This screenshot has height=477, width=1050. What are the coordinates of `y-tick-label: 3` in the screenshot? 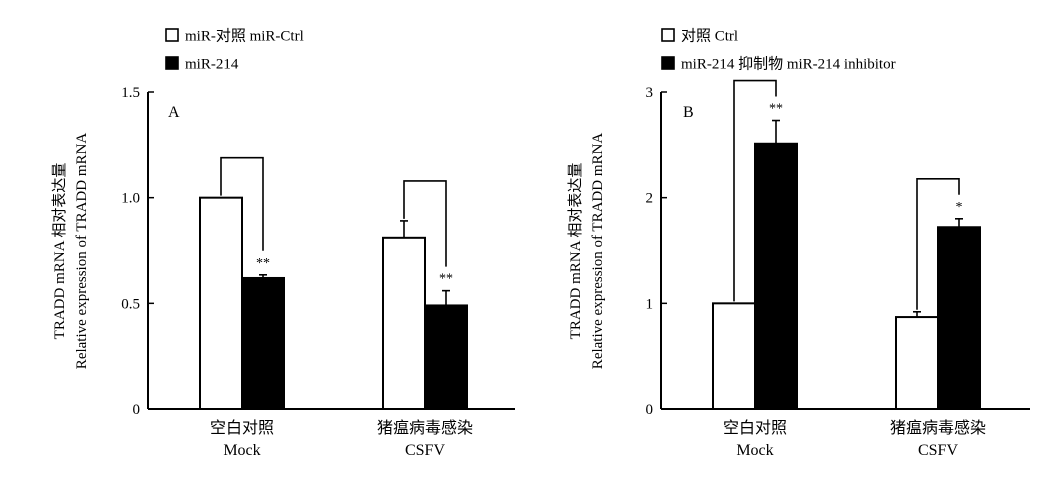 It's located at (650, 93).